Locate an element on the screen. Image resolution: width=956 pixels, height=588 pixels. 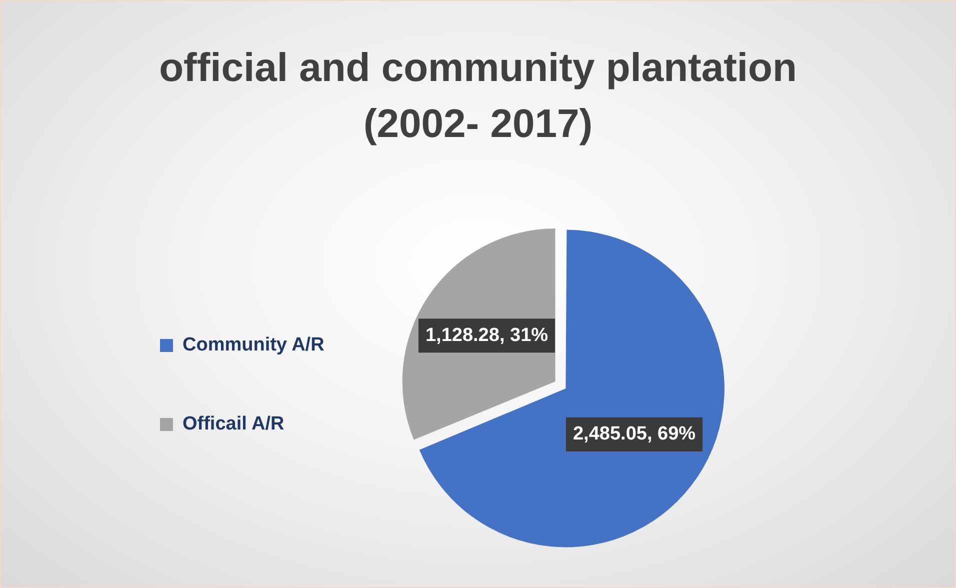
legend-label: Community A/R is located at coordinates (253, 345).